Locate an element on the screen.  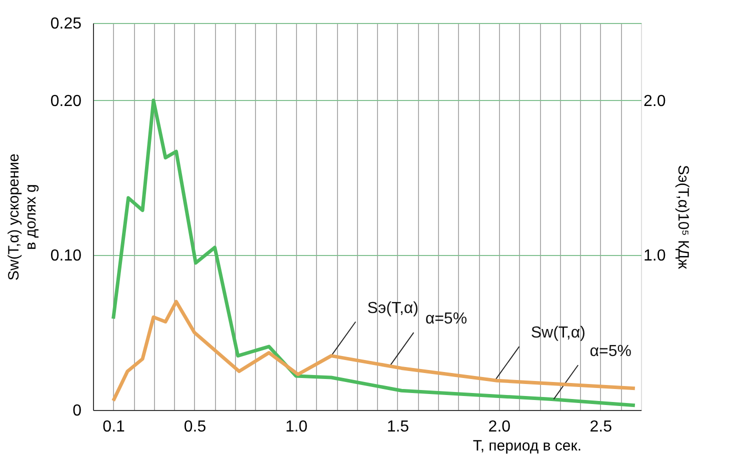
y-tick-label: 0.25 is located at coordinates (66, 24).